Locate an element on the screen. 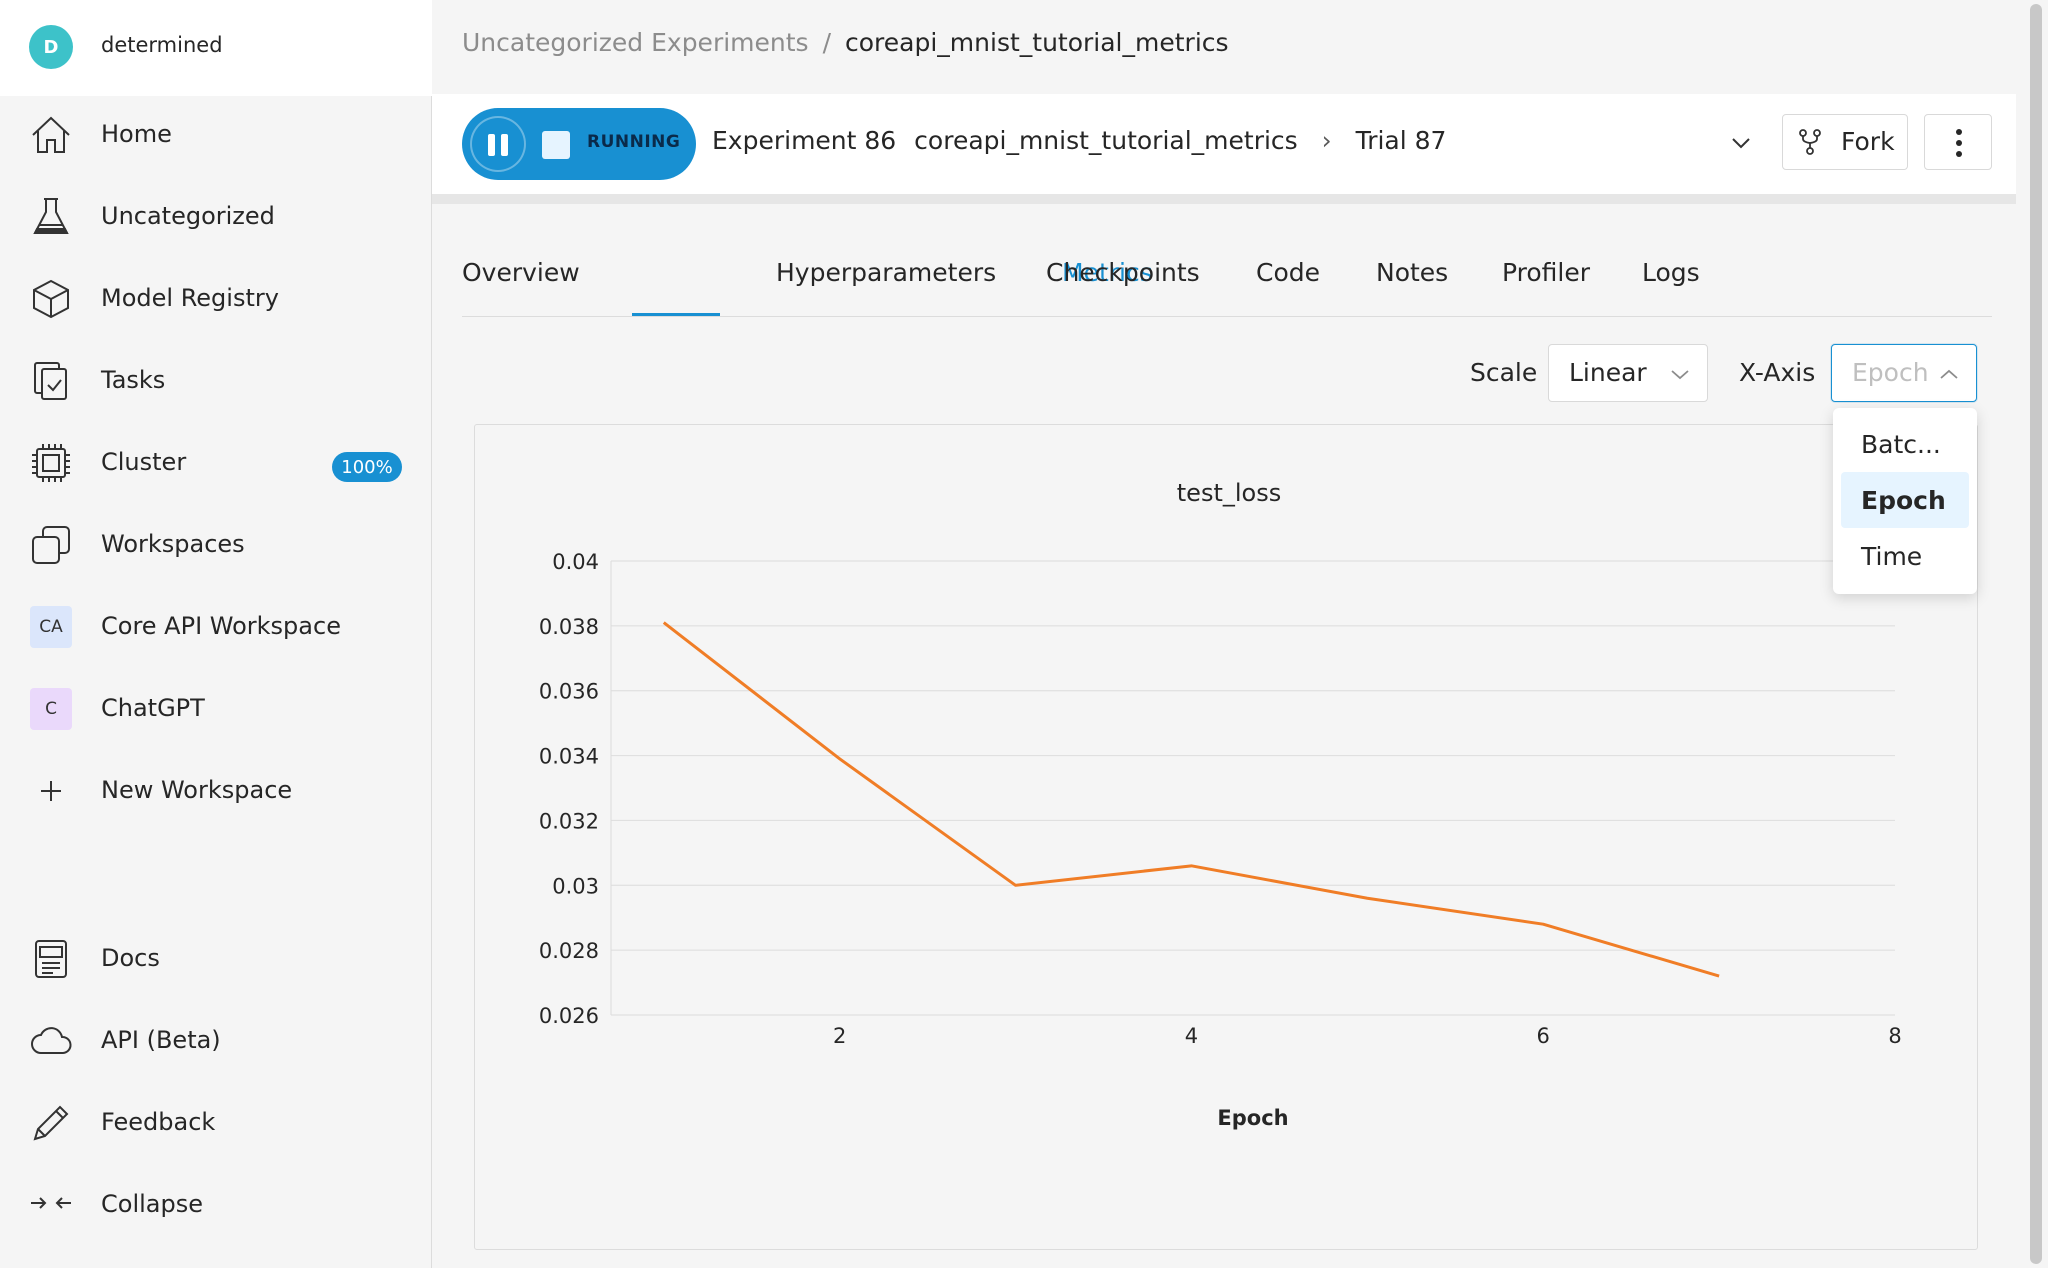 This screenshot has height=1268, width=2048. tab-checkpoints: Checkpoints is located at coordinates (1123, 272).